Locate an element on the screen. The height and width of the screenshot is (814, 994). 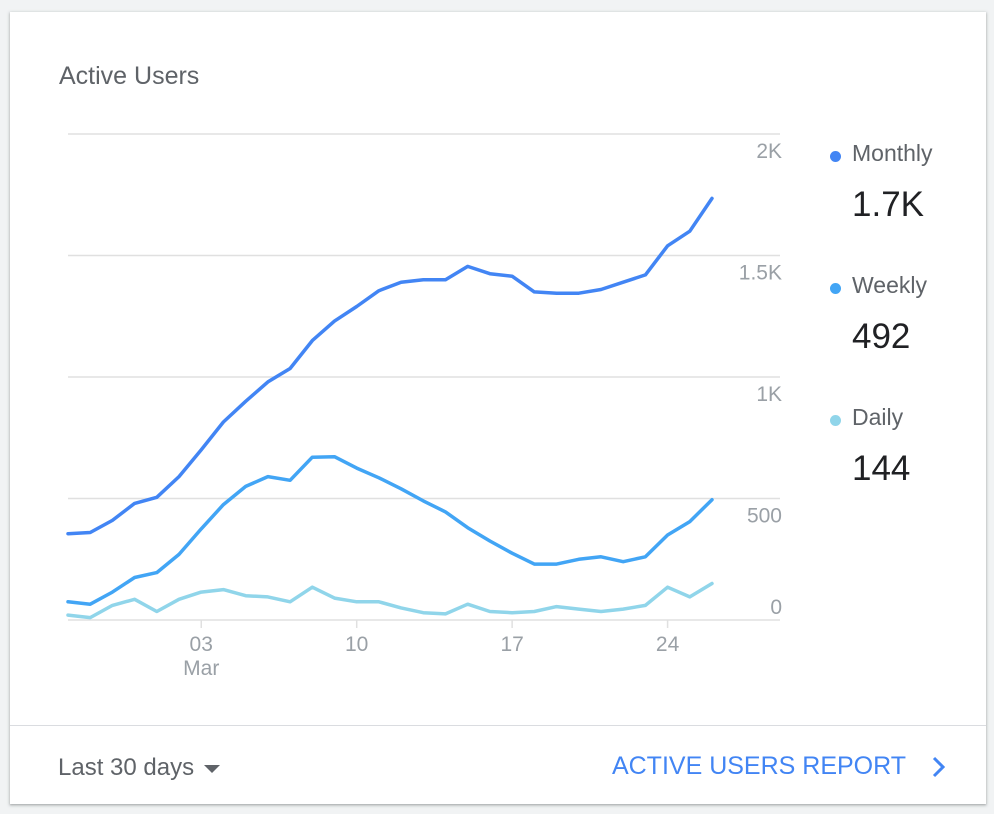
y-tick-label: 500 is located at coordinates (764, 516).